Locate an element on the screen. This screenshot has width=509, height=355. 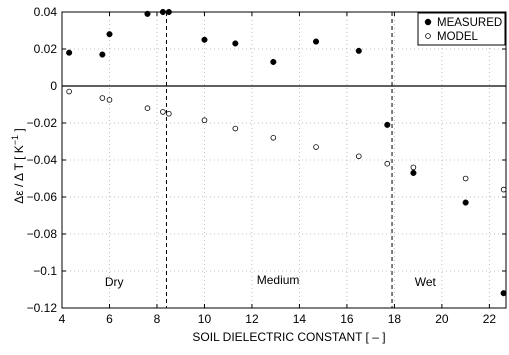
x-axis-label: SOIL DIELECTRIC CONSTANT [ – ] is located at coordinates (288, 337).